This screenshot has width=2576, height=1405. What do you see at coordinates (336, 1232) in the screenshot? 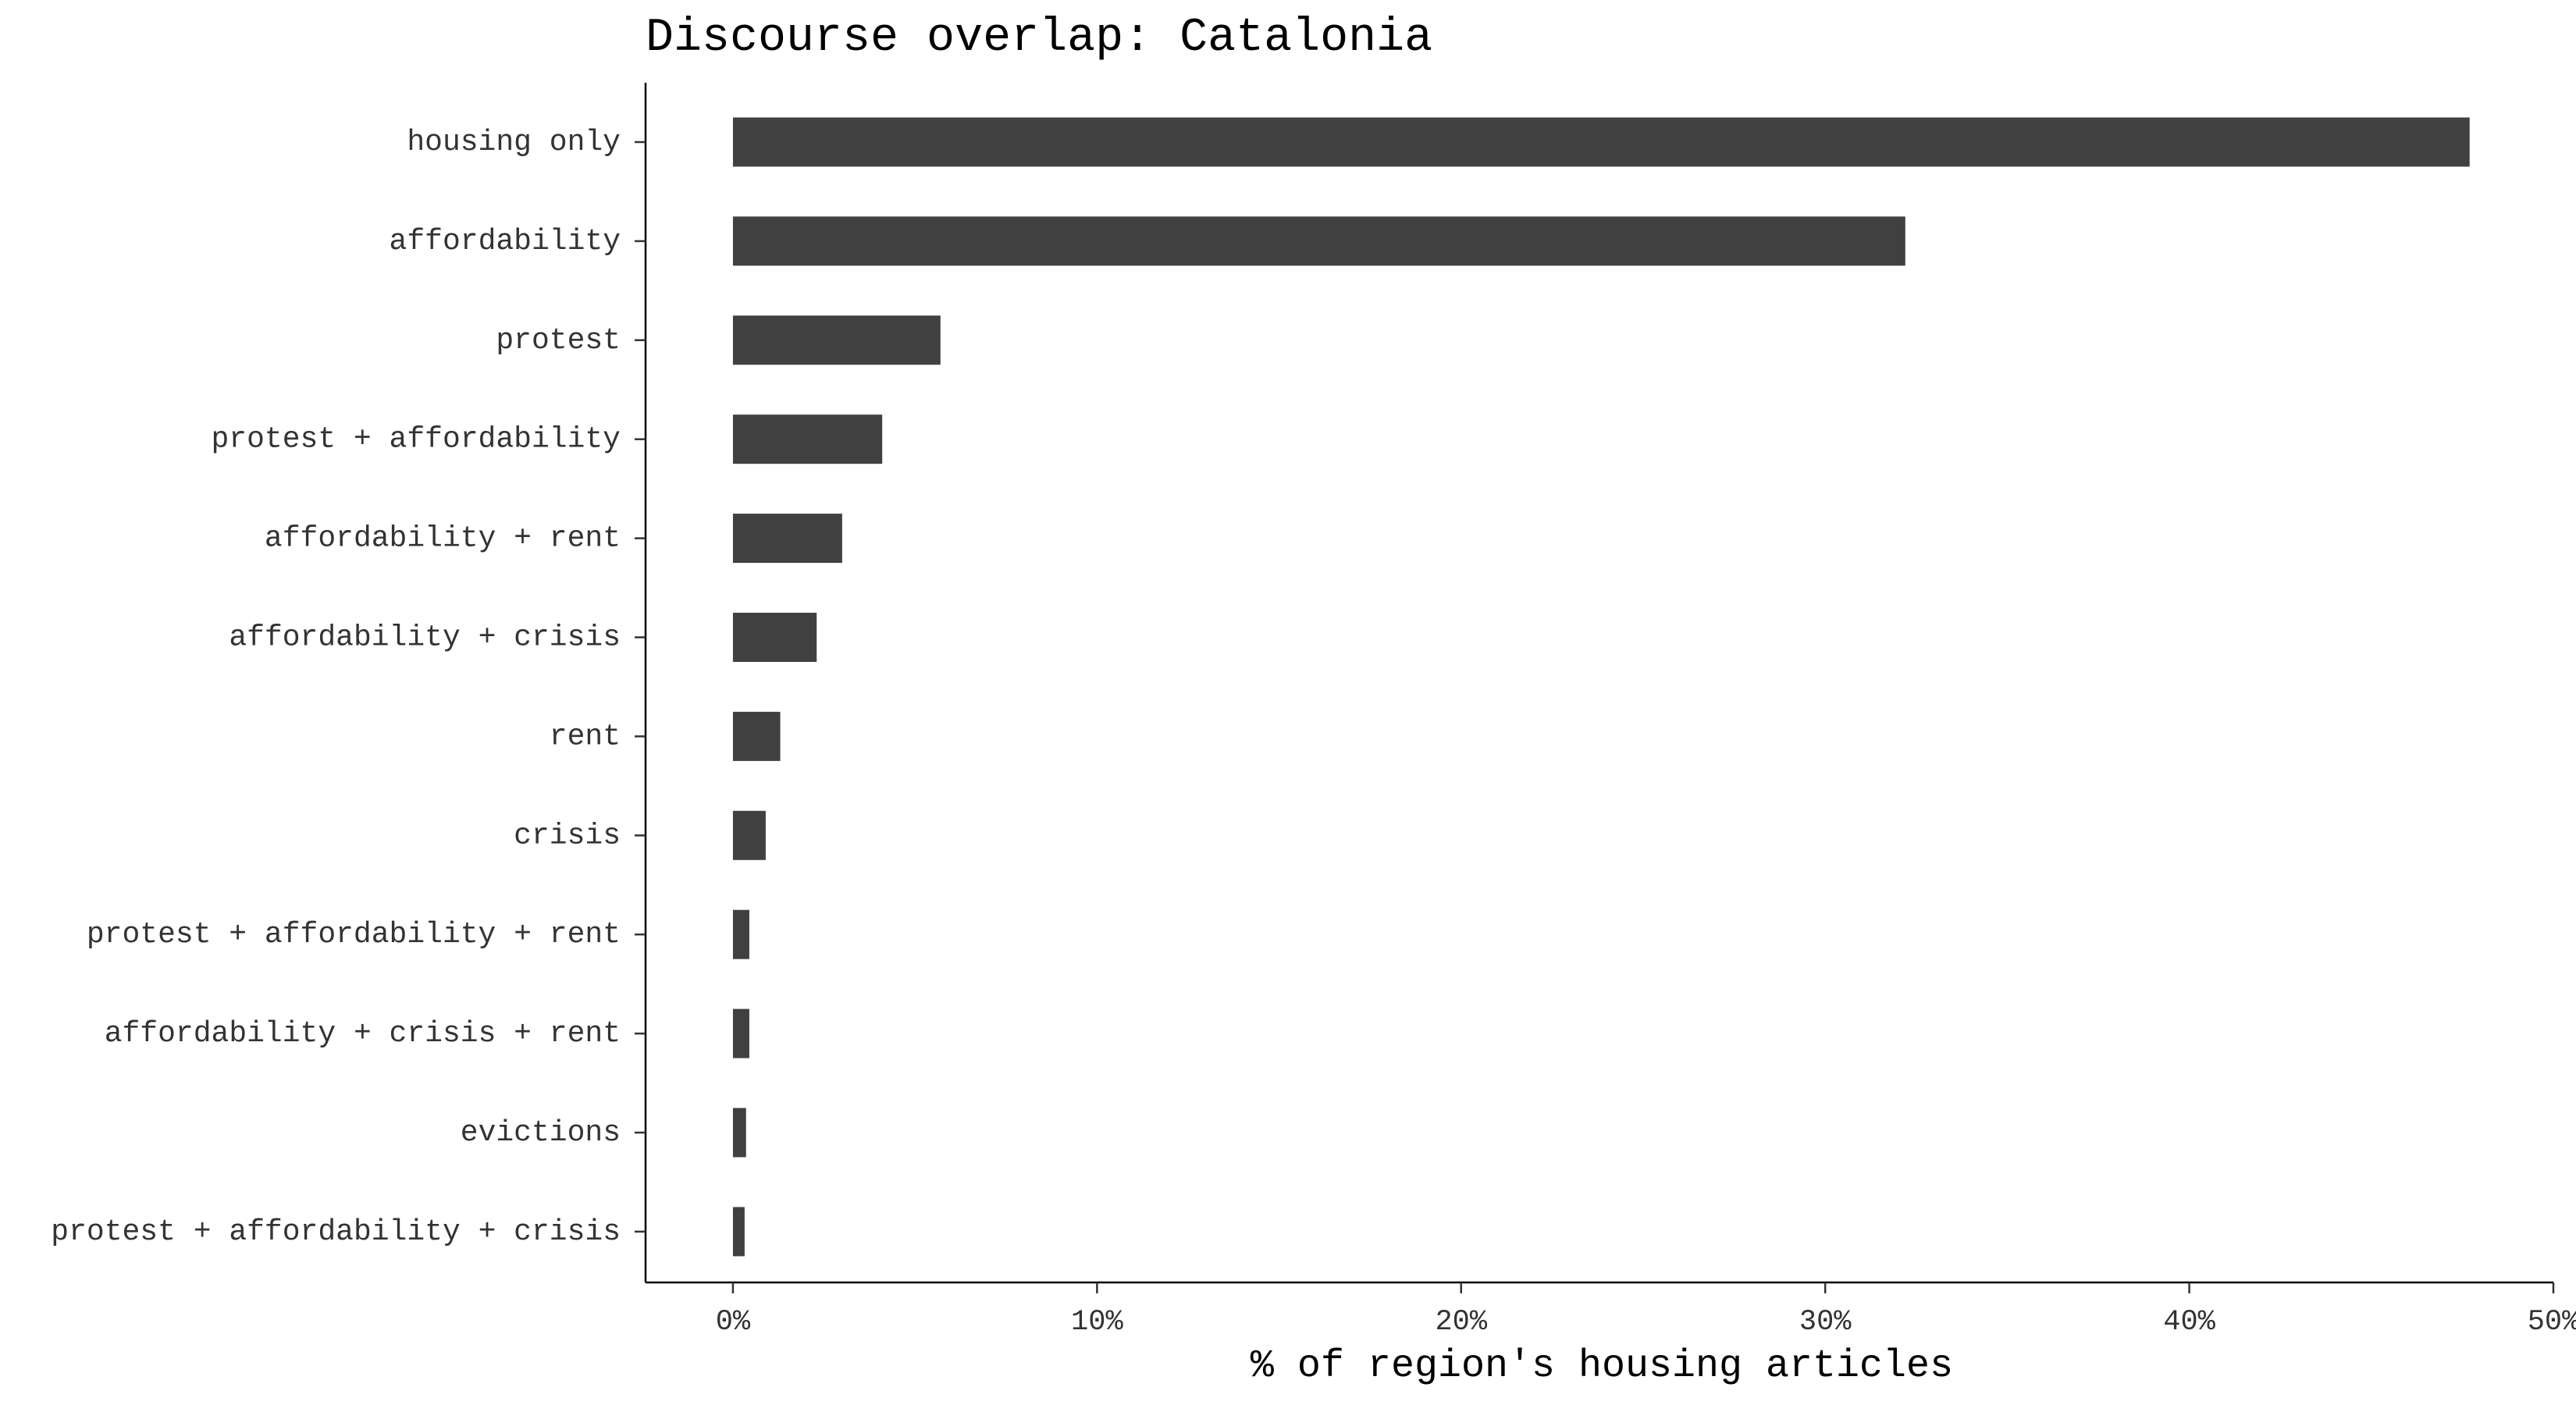
I see `y-tick-label: protest + affordability + crisis` at bounding box center [336, 1232].